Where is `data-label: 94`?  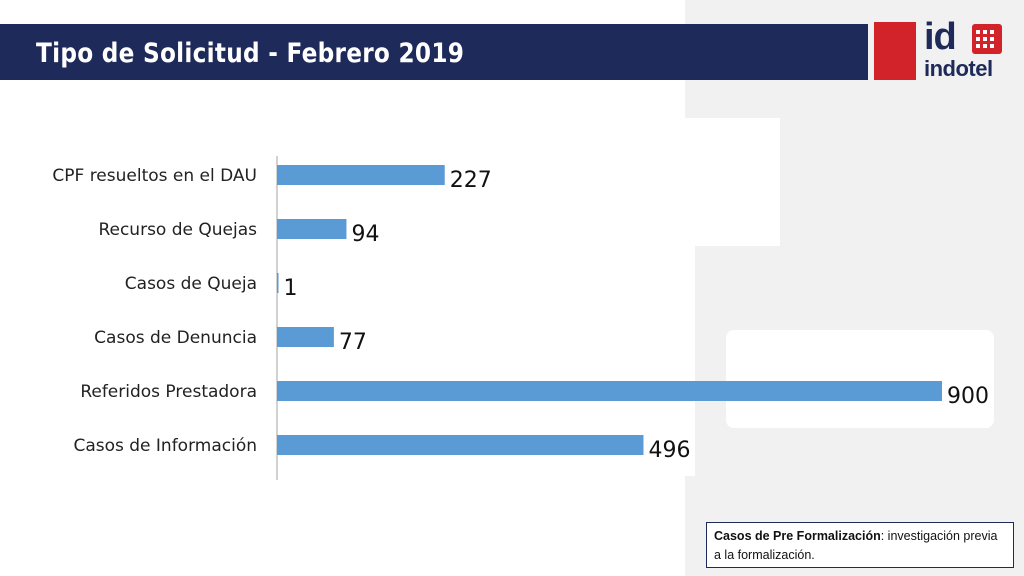
data-label: 94 is located at coordinates (365, 234).